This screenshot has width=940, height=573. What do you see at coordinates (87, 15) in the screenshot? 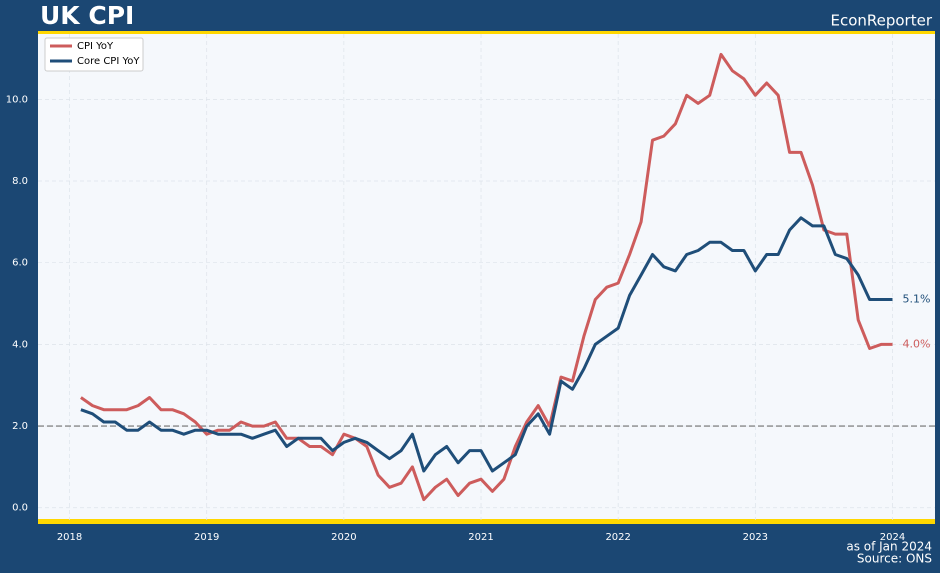
I see `chart-title: UK CPI` at bounding box center [87, 15].